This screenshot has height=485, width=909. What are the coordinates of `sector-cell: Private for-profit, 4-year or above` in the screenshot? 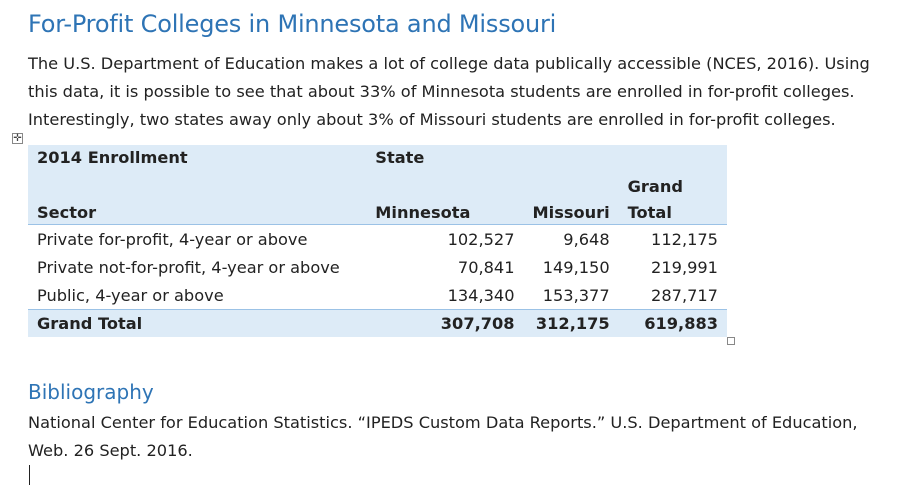 It's located at (172, 239).